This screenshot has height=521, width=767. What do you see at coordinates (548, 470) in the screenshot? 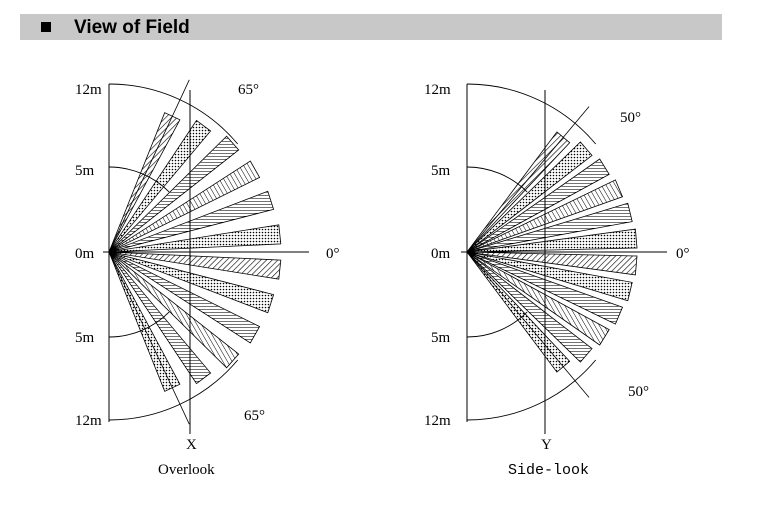
I see `sidelook-caption: Side-look` at bounding box center [548, 470].